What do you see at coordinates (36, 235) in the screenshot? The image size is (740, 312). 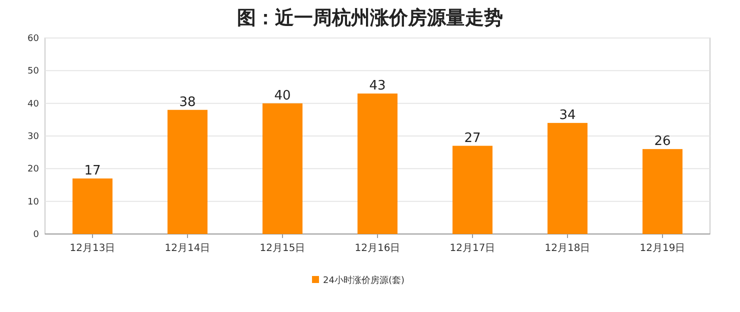 I see `y-tick-label: 0` at bounding box center [36, 235].